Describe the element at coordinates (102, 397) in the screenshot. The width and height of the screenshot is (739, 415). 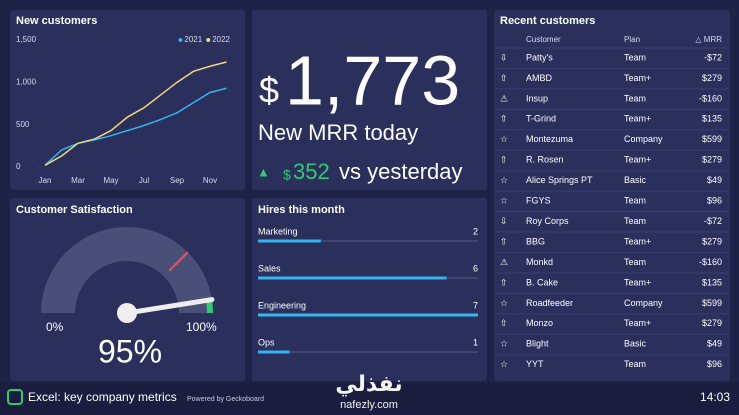
I see `footer-title: Excel: key company metrics` at that location.